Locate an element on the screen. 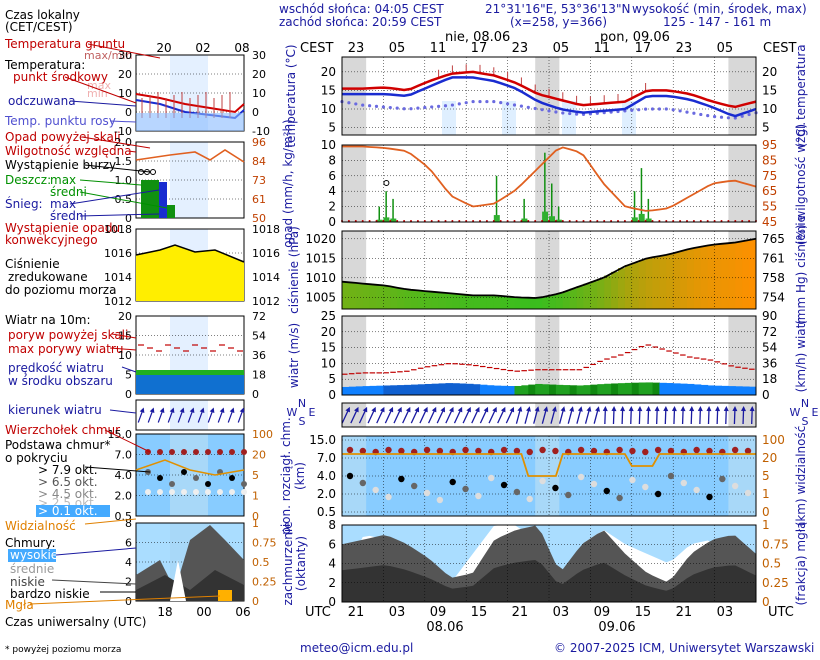 The image size is (820, 660). legend-burza: Wystąpienie burzy is located at coordinates (61, 165).